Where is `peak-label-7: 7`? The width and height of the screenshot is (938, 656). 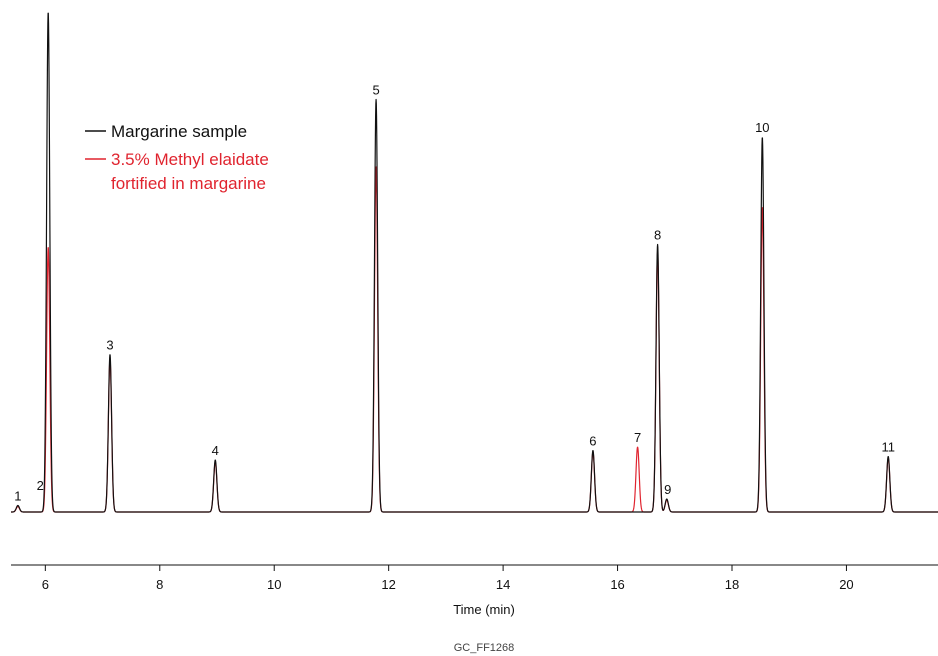 peak-label-7: 7 is located at coordinates (637, 437).